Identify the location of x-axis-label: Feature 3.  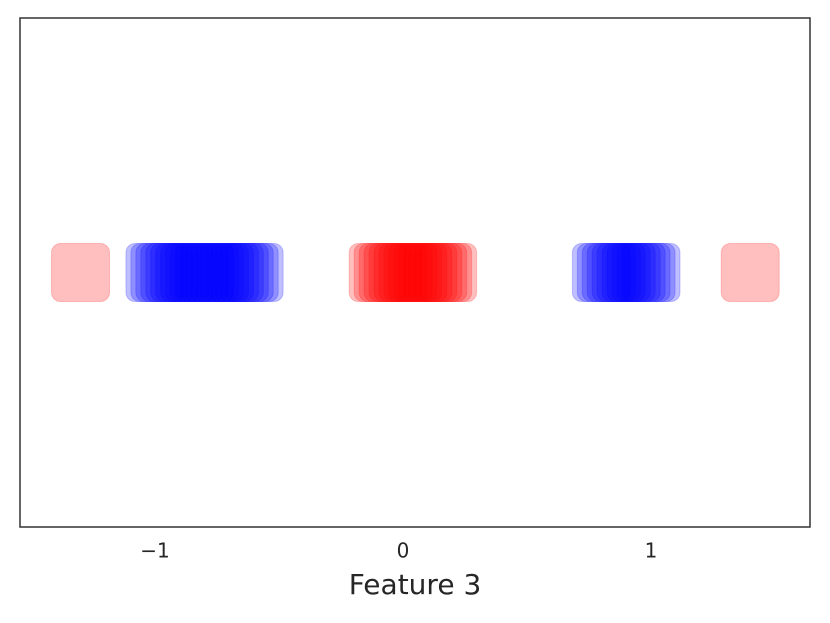
(415, 584).